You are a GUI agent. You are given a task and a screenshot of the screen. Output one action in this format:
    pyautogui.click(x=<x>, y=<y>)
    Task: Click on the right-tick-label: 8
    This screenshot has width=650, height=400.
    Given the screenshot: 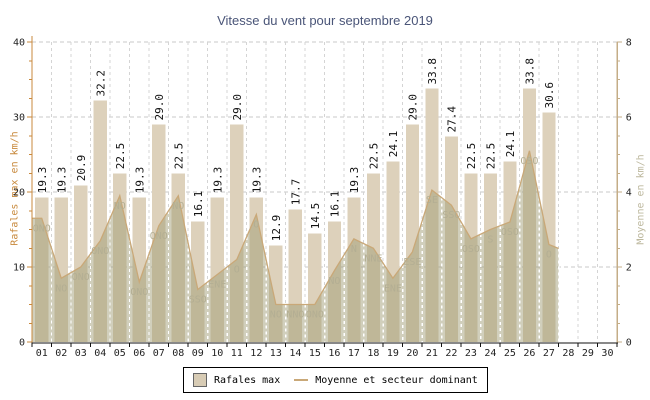 What is the action you would take?
    pyautogui.click(x=629, y=43)
    